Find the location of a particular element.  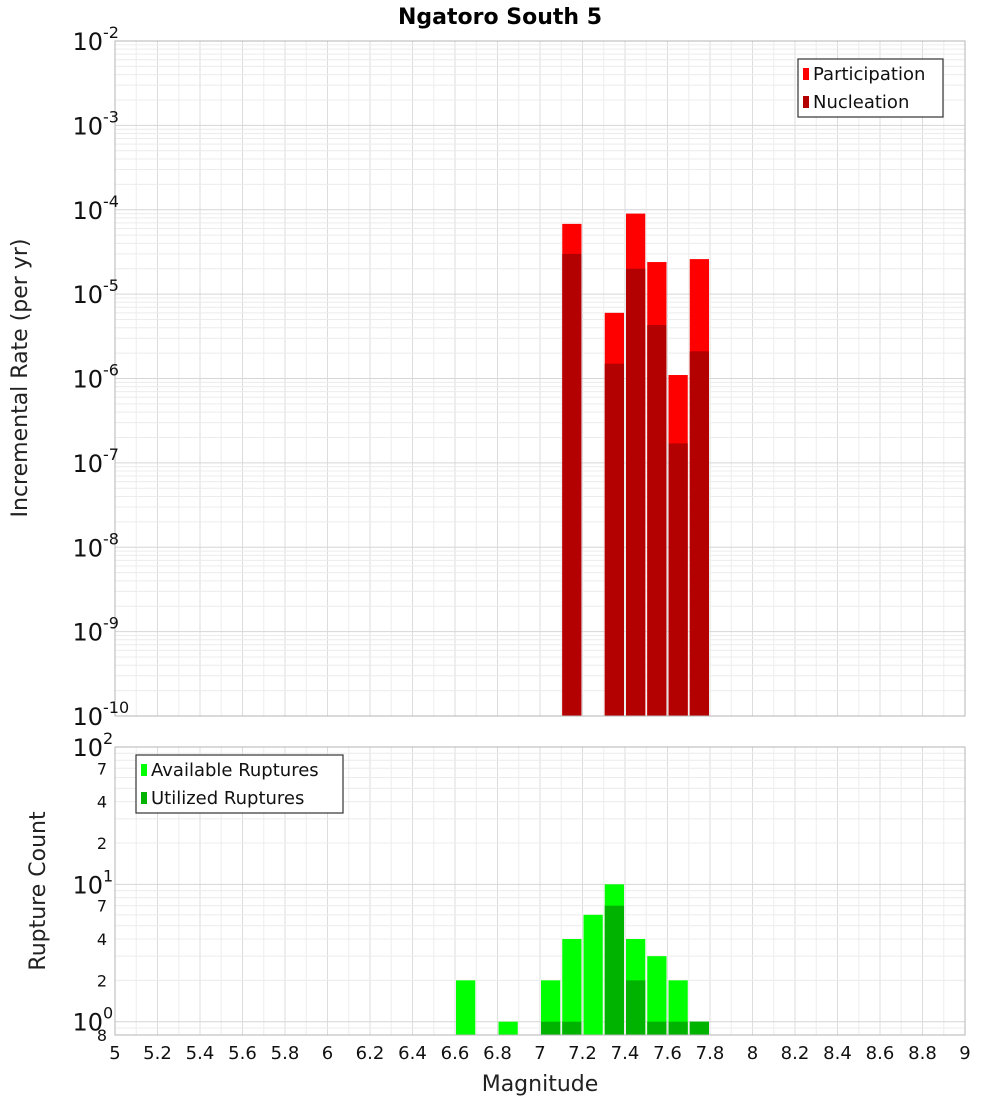

x-tick-label-5p4: 5.4 is located at coordinates (200, 1053).